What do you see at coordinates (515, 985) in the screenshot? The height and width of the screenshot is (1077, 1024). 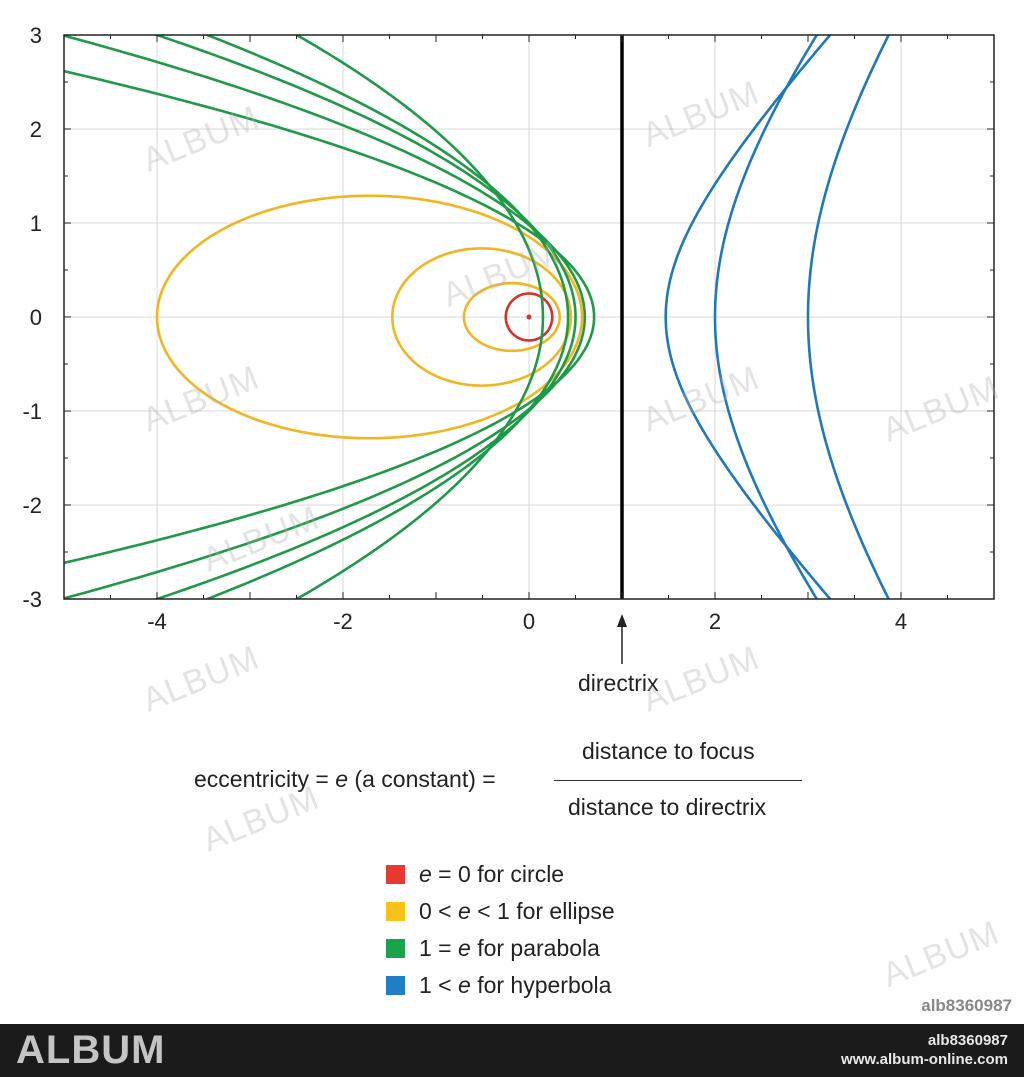 I see `legend-text-hyperbola: 1 < e for hyperbola` at bounding box center [515, 985].